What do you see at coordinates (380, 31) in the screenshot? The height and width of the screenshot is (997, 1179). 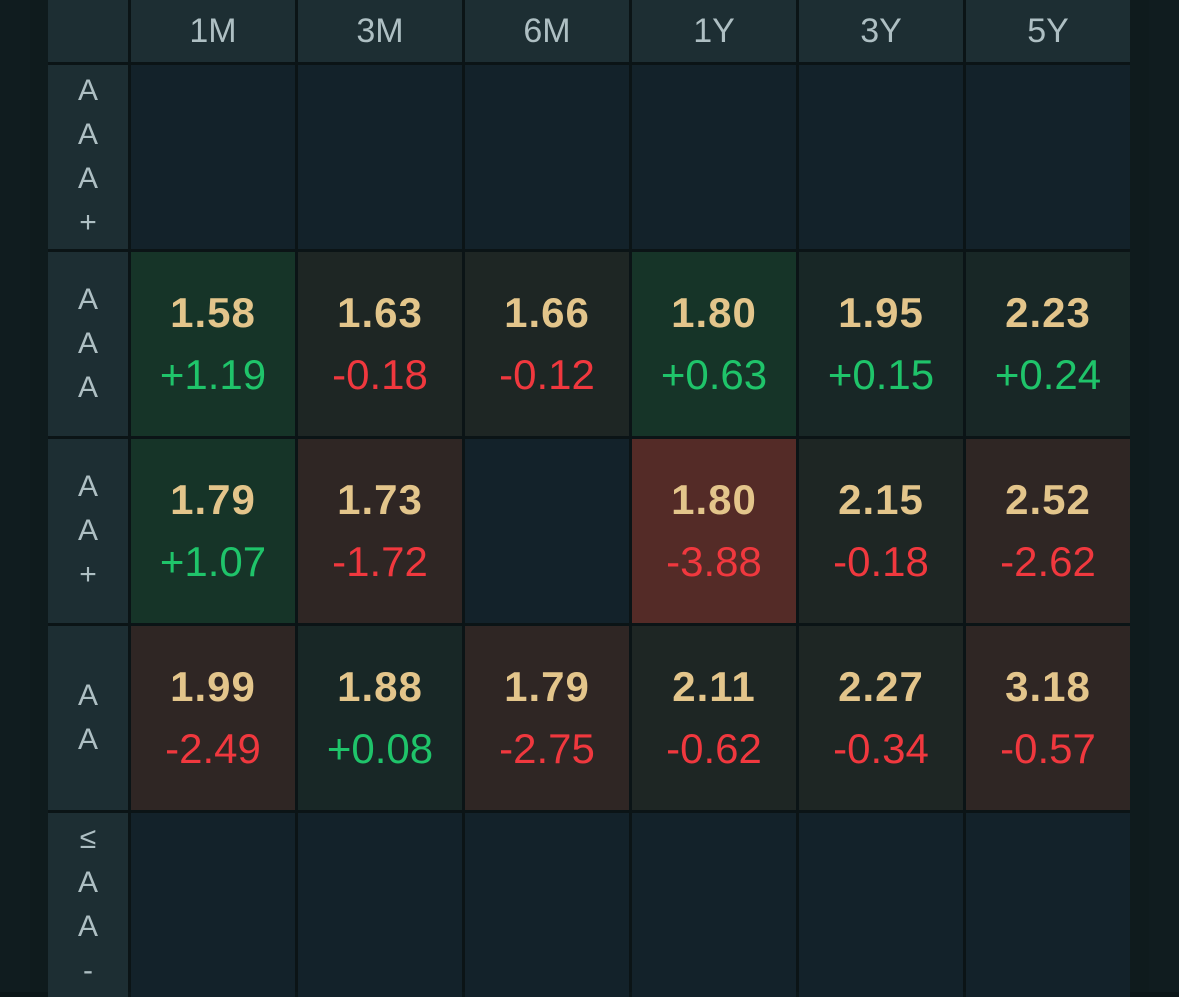 I see `column-header-3m: 3M` at bounding box center [380, 31].